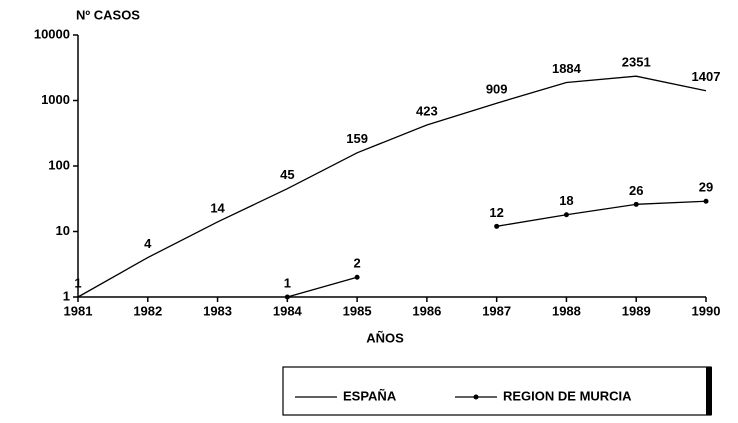 Image resolution: width=738 pixels, height=423 pixels. Describe the element at coordinates (357, 310) in the screenshot. I see `x-tick-label: 1985` at that location.